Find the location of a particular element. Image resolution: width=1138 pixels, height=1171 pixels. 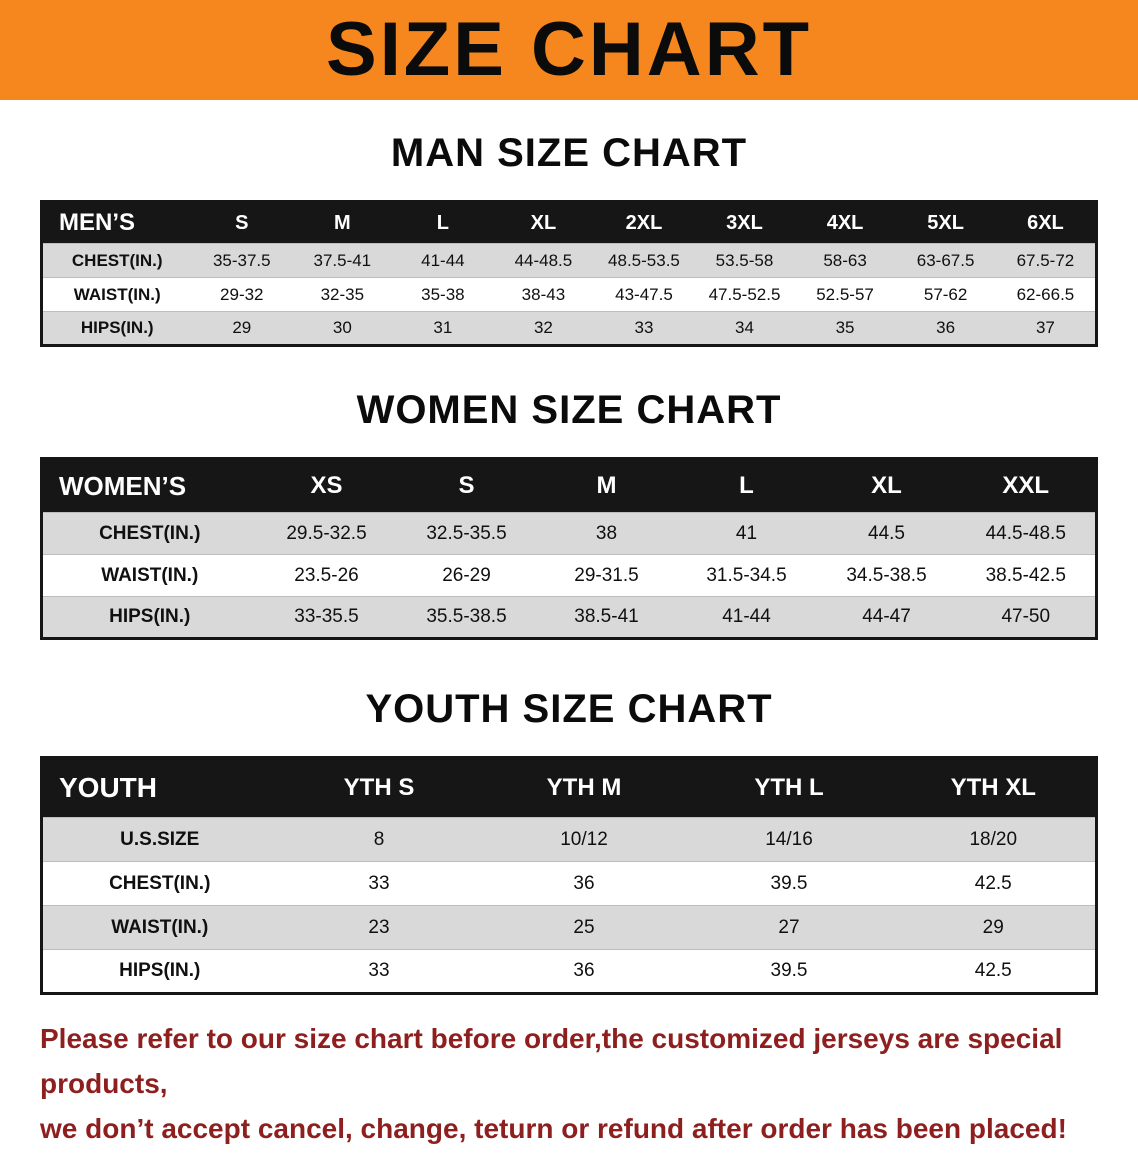

size-value-cell: 43-47.5 is located at coordinates (644, 294).